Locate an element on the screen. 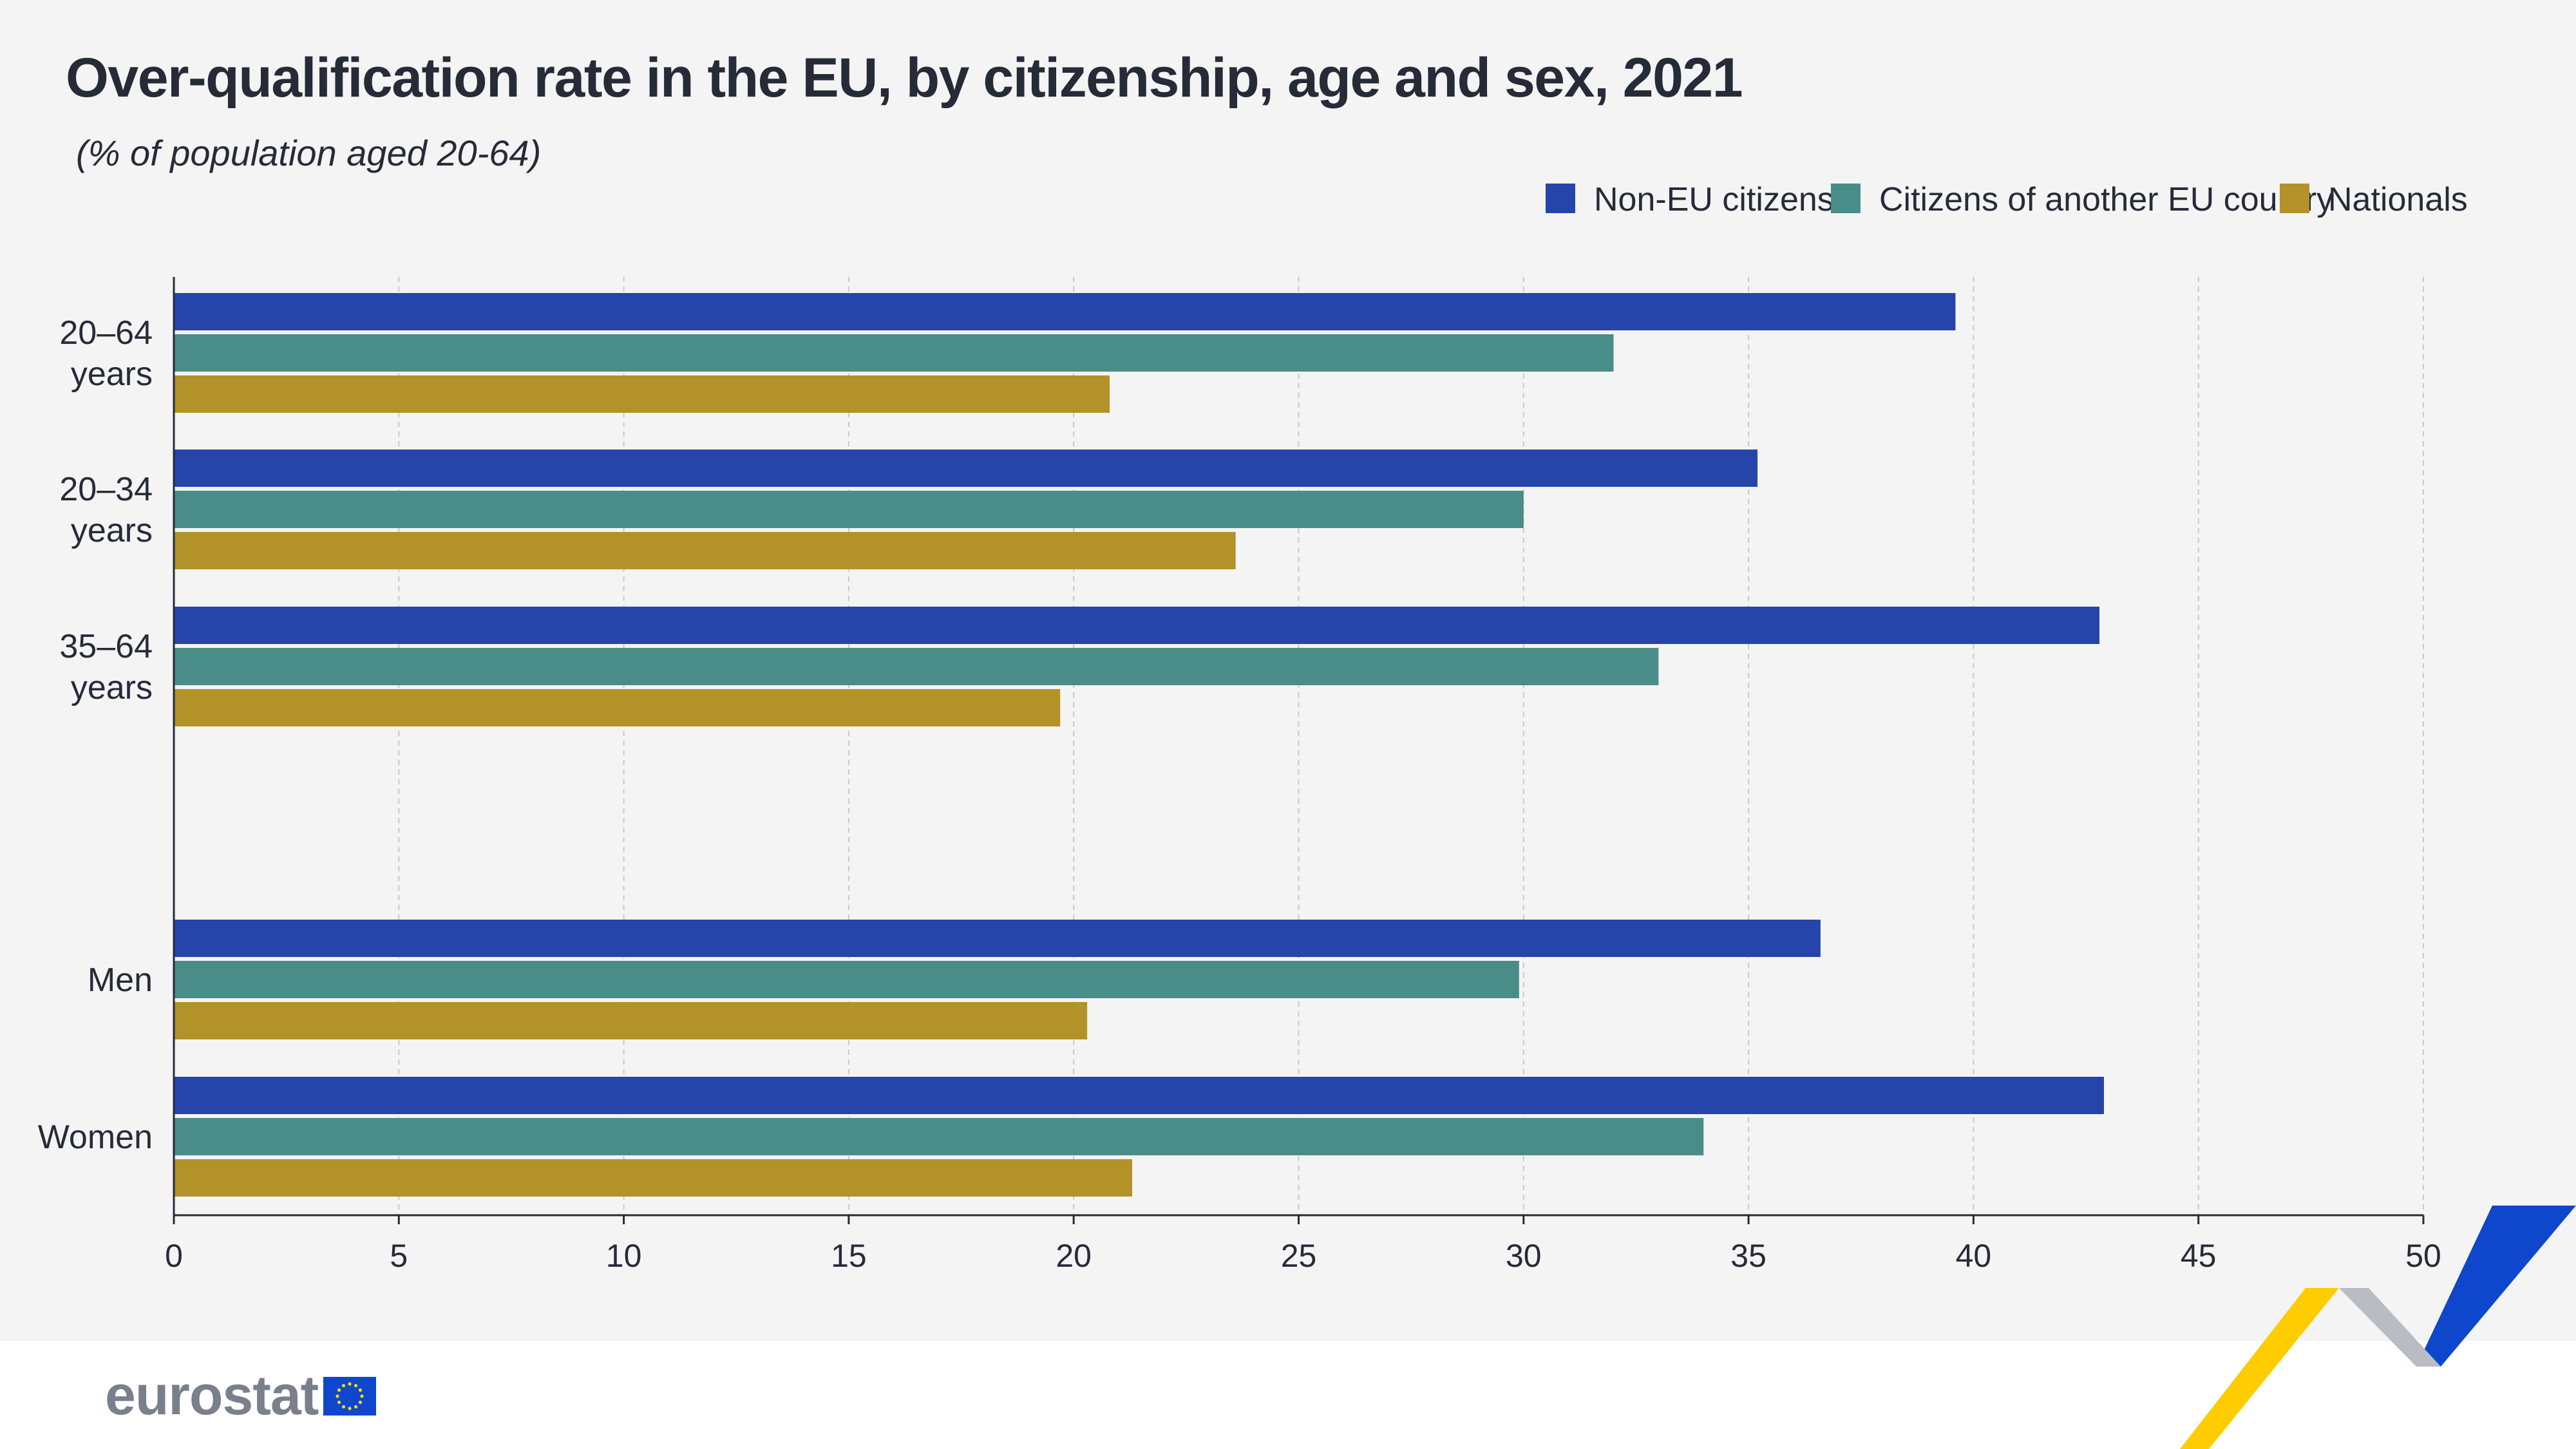 The height and width of the screenshot is (1449, 2576). x-tick-label: 20 is located at coordinates (1074, 1256).